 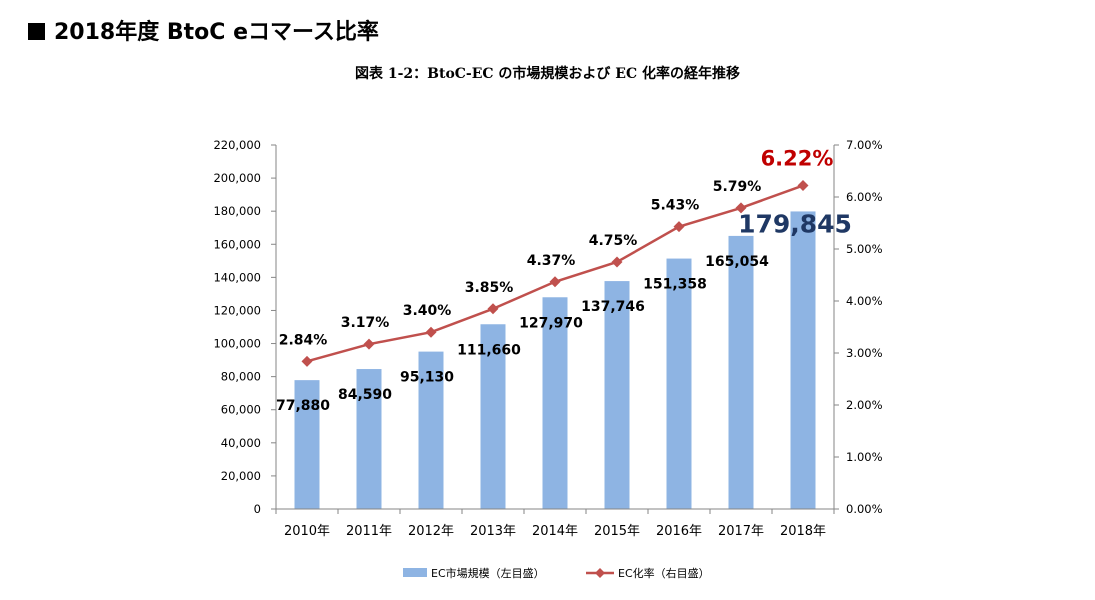 I want to click on x-tick-label: 2016年, so click(x=679, y=531).